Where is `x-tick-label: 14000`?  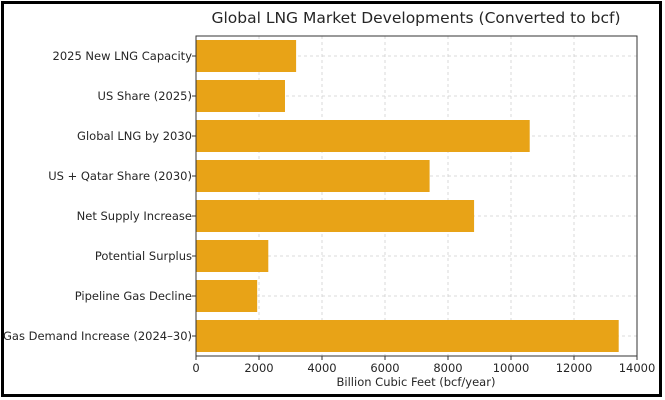
x-tick-label: 14000 is located at coordinates (637, 368).